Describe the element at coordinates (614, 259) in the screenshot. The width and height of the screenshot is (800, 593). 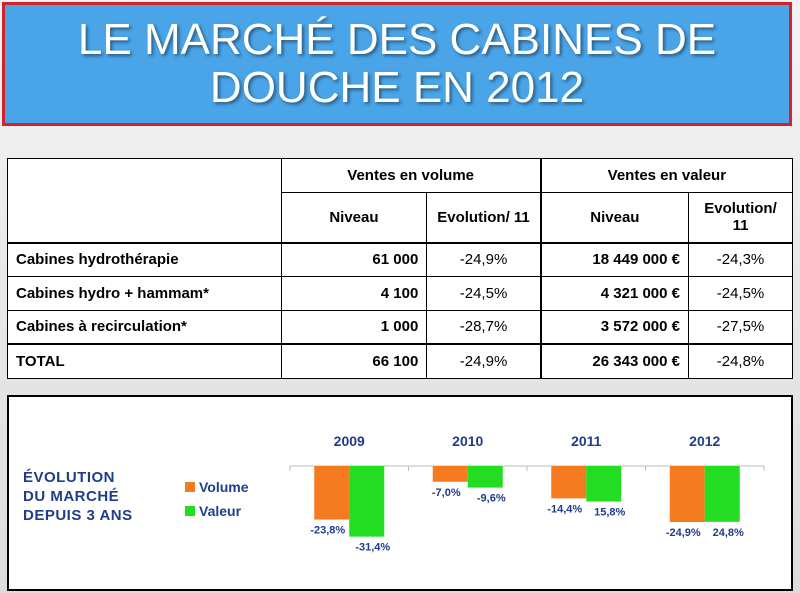
I see `val-niveau-cell: 18 449 000 €` at that location.